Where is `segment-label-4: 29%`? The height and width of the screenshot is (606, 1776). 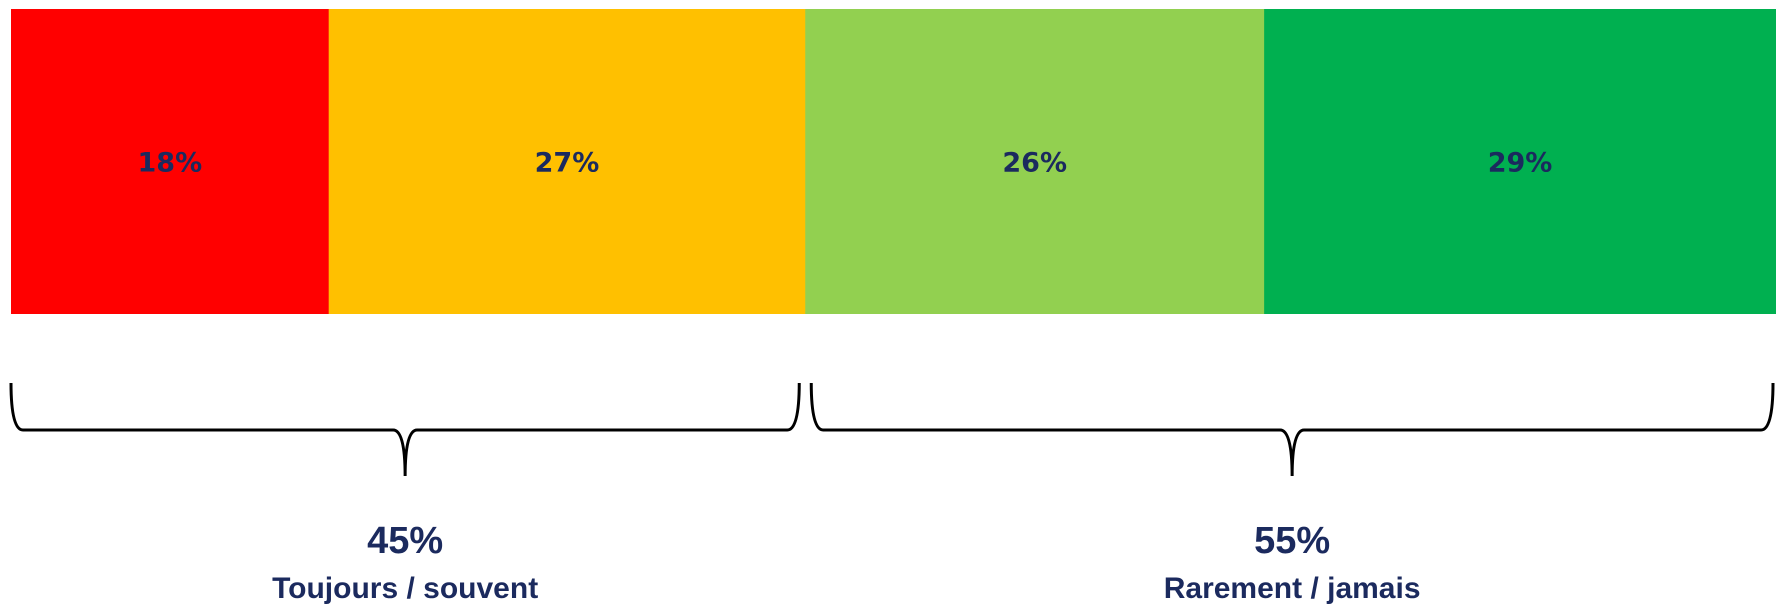
segment-label-4: 29% is located at coordinates (1520, 163).